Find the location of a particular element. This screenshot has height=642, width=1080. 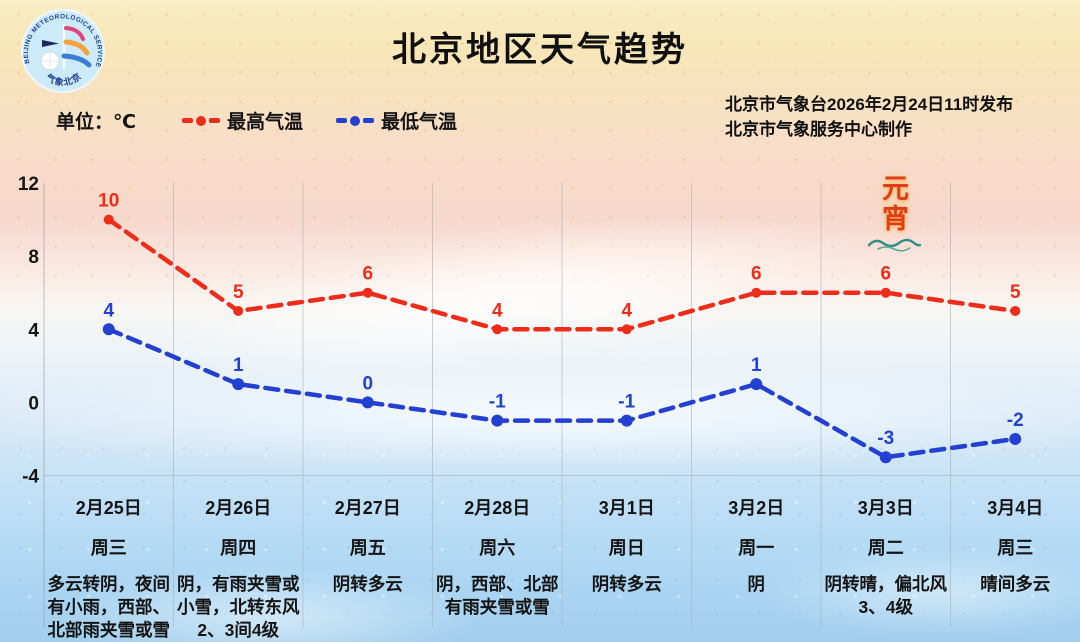

forecast-description: 阴，有雨夹雪或小雪，北转东风2、3间4级 is located at coordinates (238, 607).